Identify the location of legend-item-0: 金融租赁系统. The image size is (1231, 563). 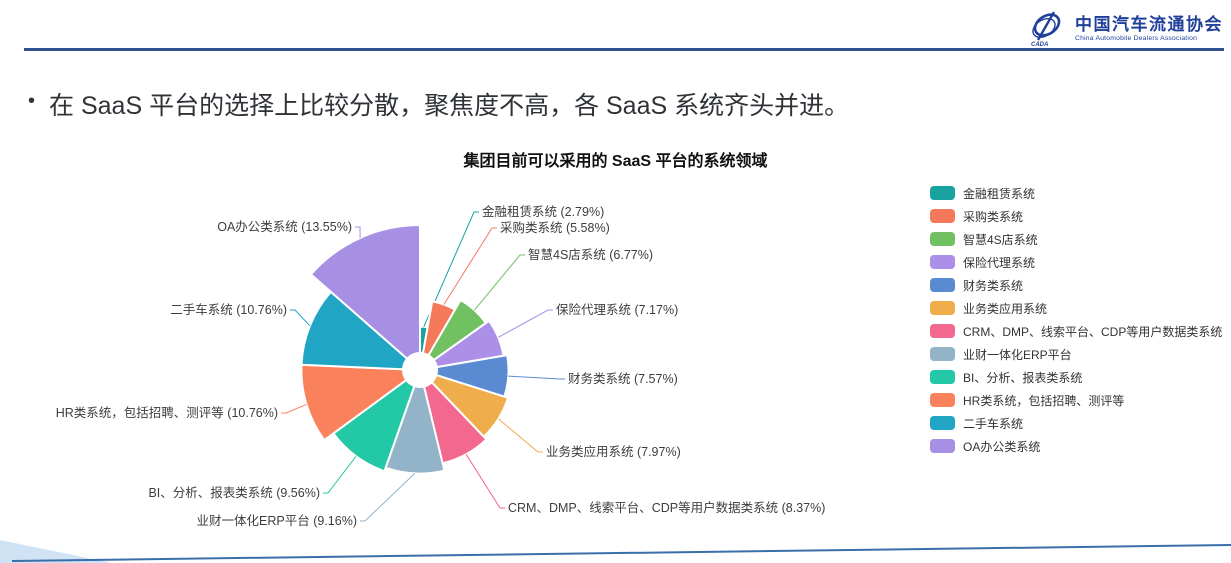
(1076, 193).